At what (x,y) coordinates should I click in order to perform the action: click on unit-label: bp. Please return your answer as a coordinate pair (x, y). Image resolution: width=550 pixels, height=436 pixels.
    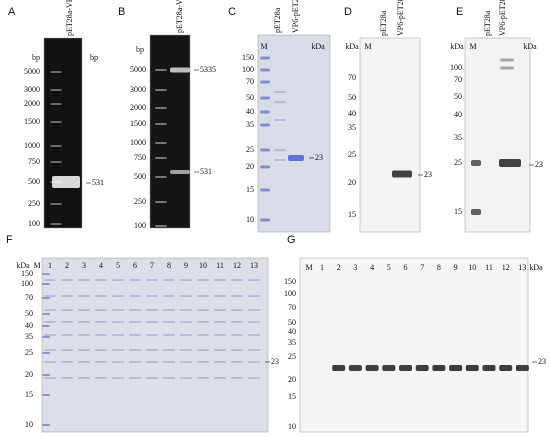
    Looking at the image, I should click on (94, 57).